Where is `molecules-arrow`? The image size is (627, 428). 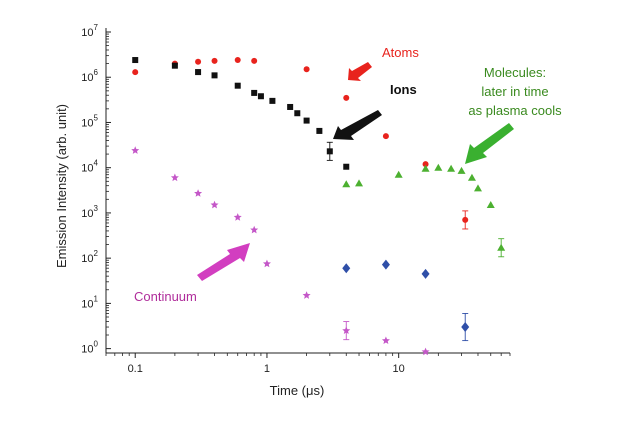
molecules-arrow is located at coordinates (489, 143).